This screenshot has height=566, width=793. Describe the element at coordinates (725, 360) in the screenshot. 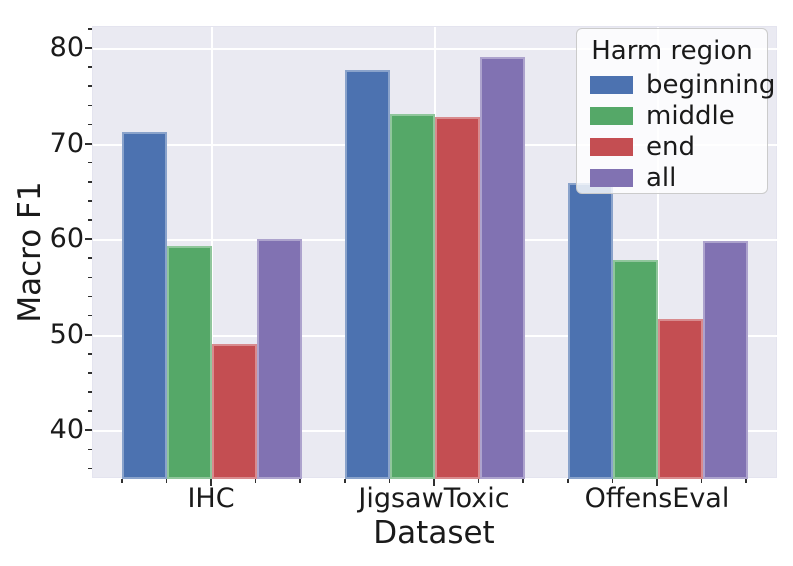

I see `bar-OffensEval-all` at that location.